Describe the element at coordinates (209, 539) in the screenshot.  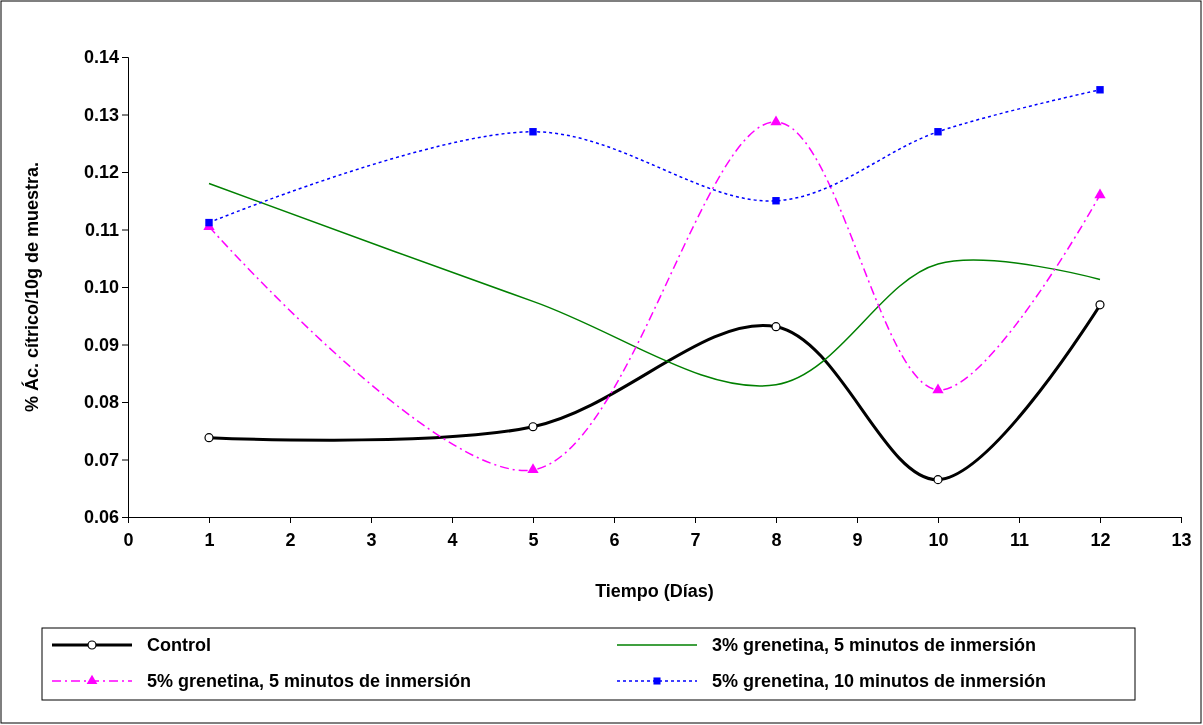
I see `x-tick-label: 1` at that location.